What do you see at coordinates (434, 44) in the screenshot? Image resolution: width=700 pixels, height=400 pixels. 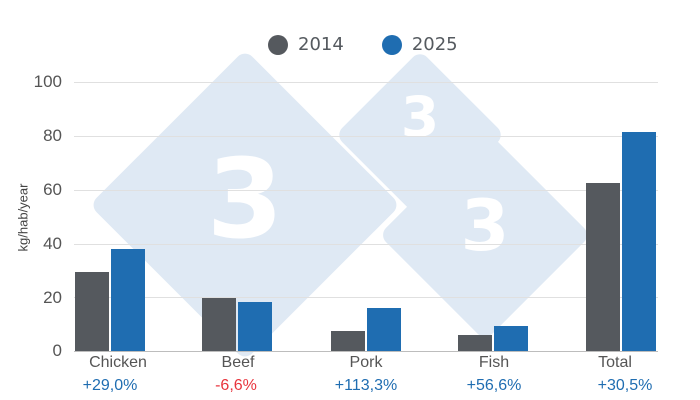 I see `legend-label: 2025` at bounding box center [434, 44].